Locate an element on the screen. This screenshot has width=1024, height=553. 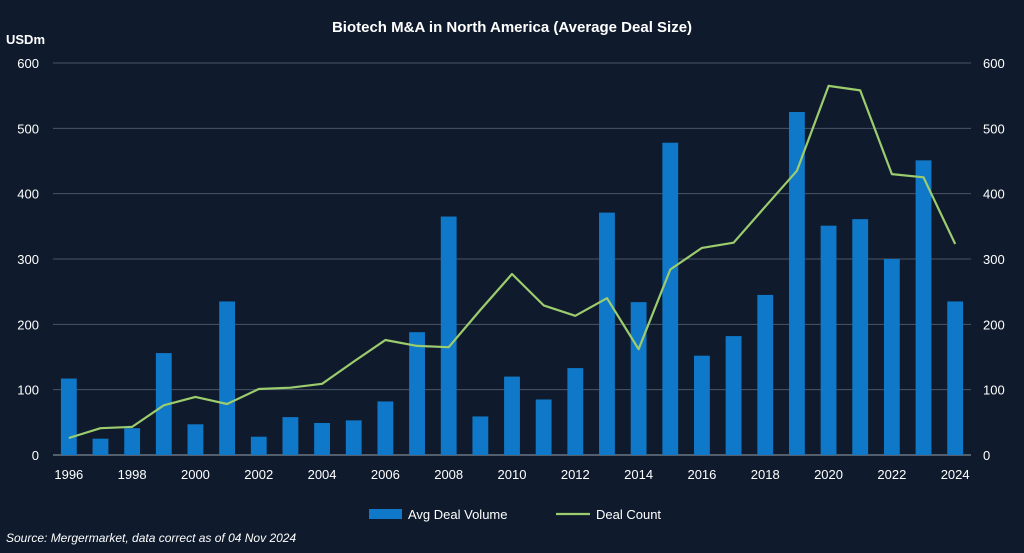
y-tick-label: 0 is located at coordinates (35, 455).